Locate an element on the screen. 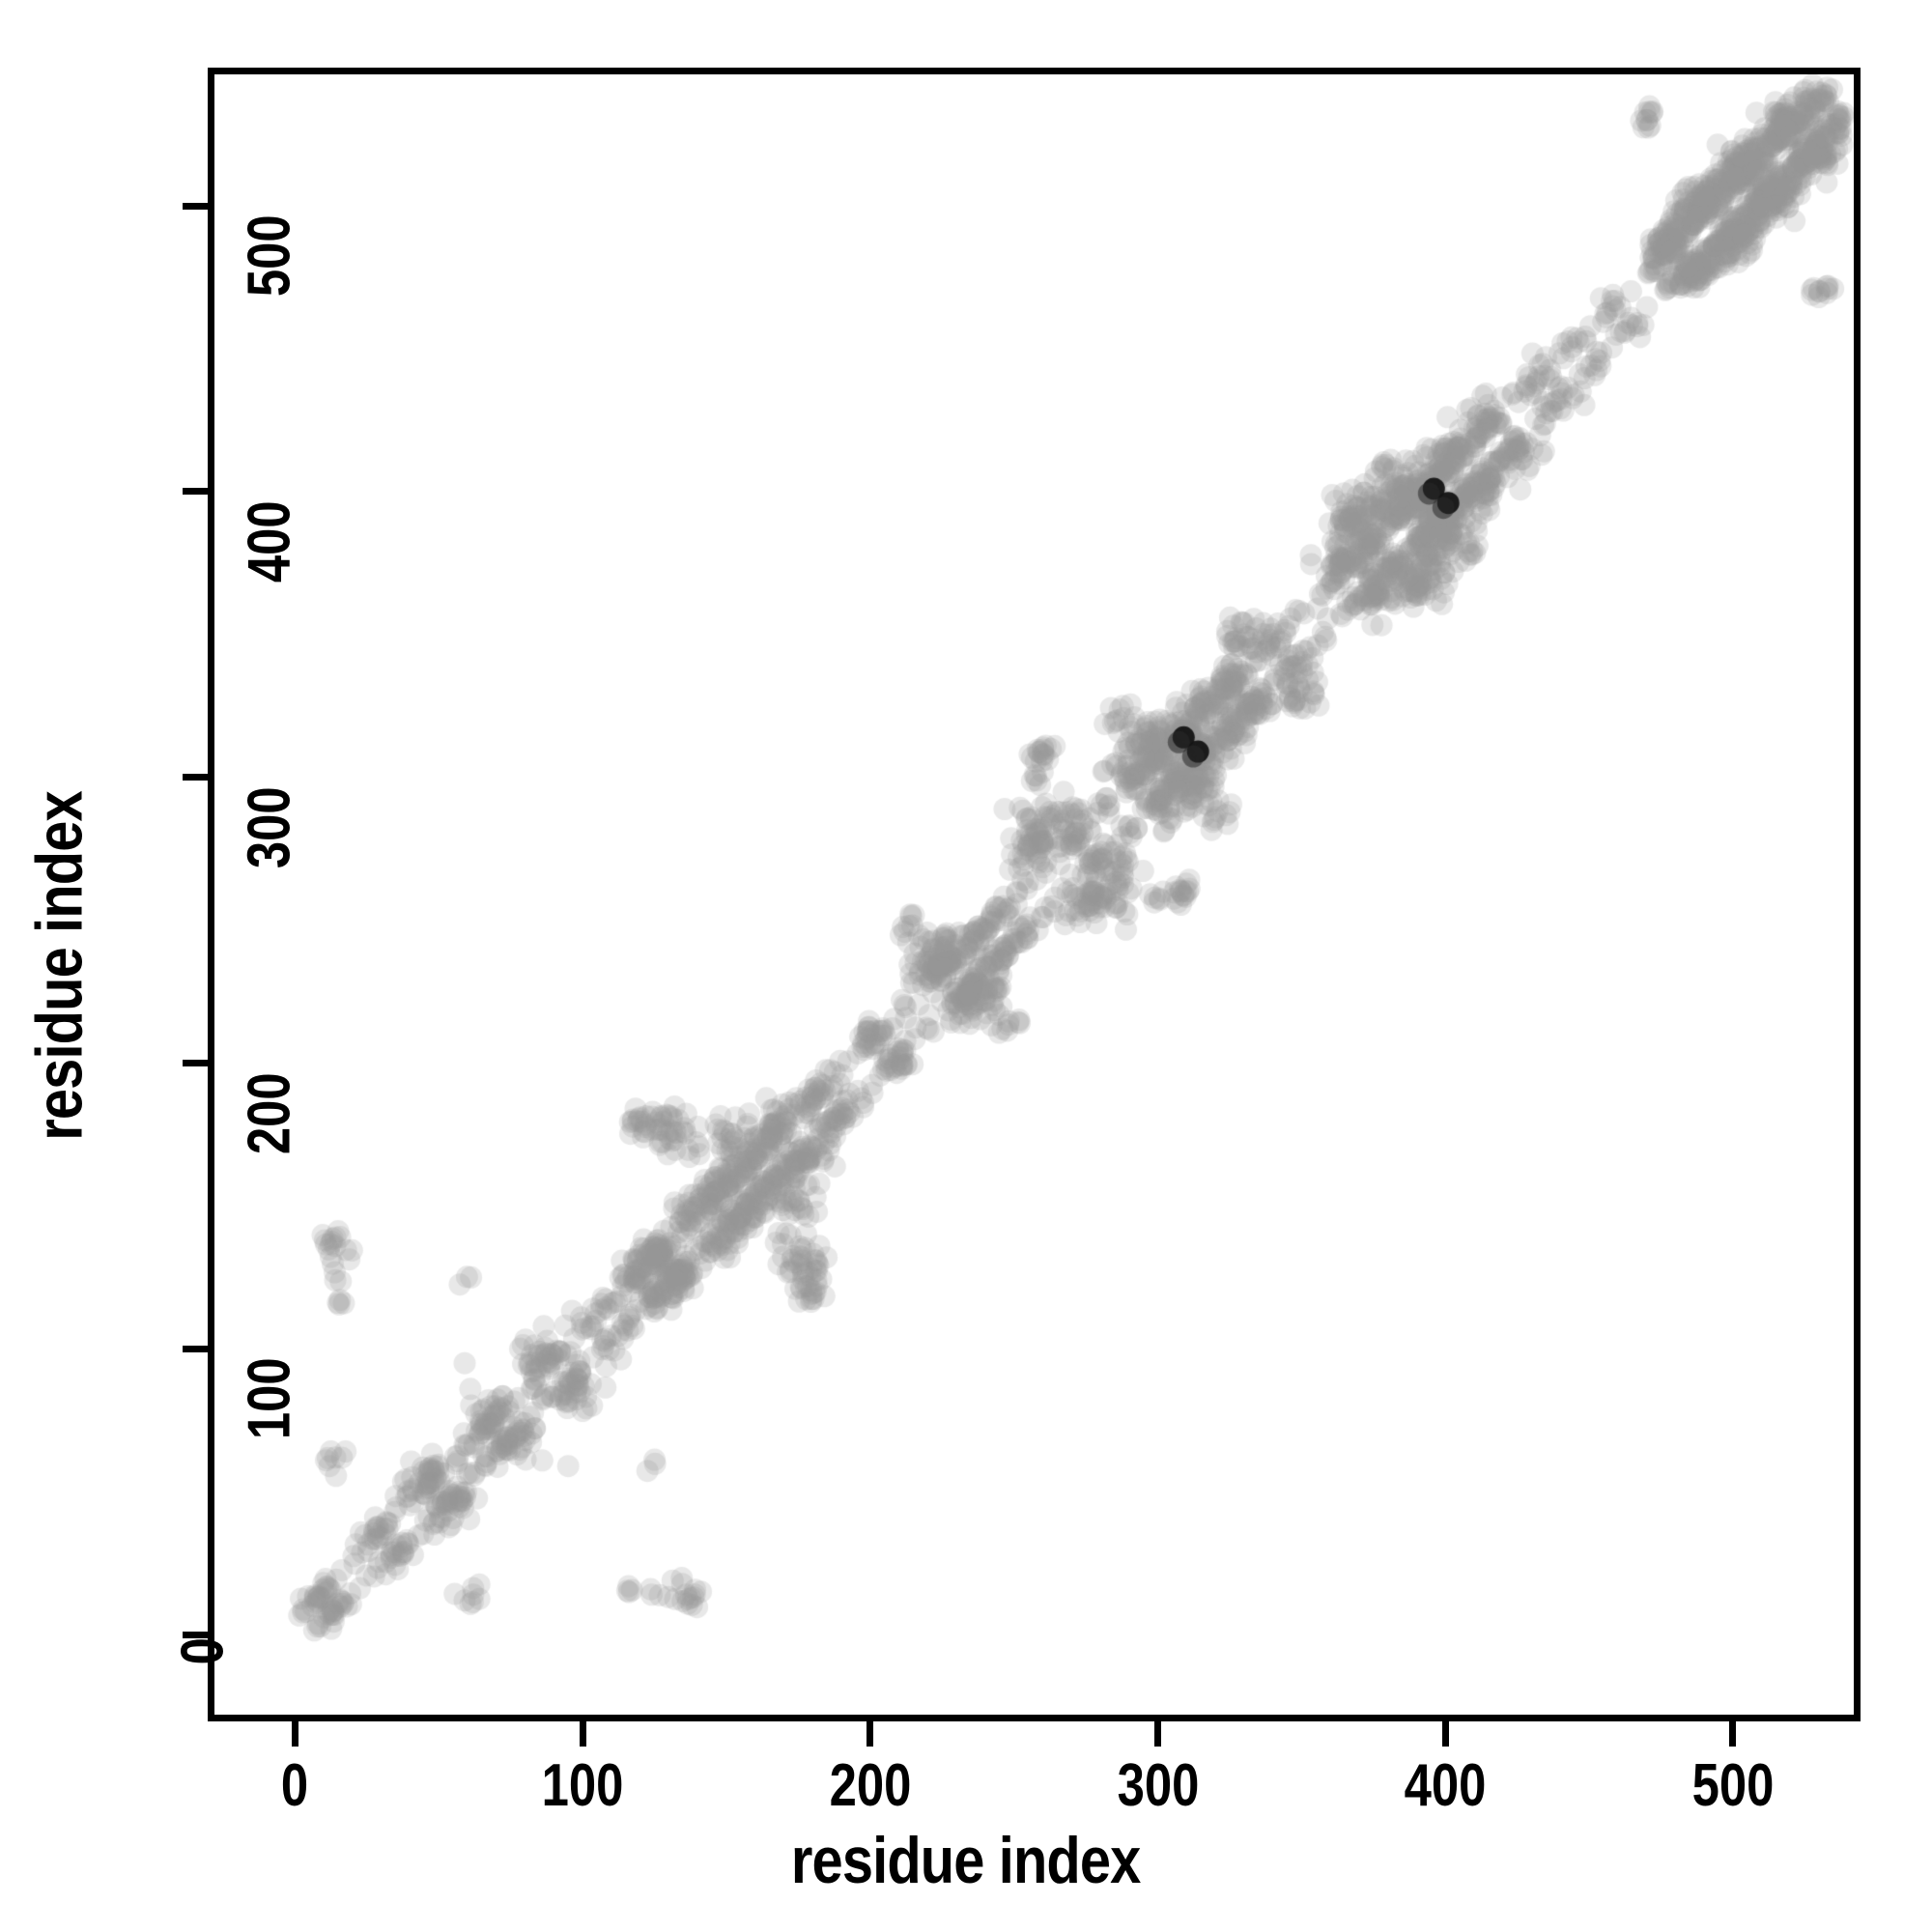  y-tick-label-100: 100 is located at coordinates (269, 1398).